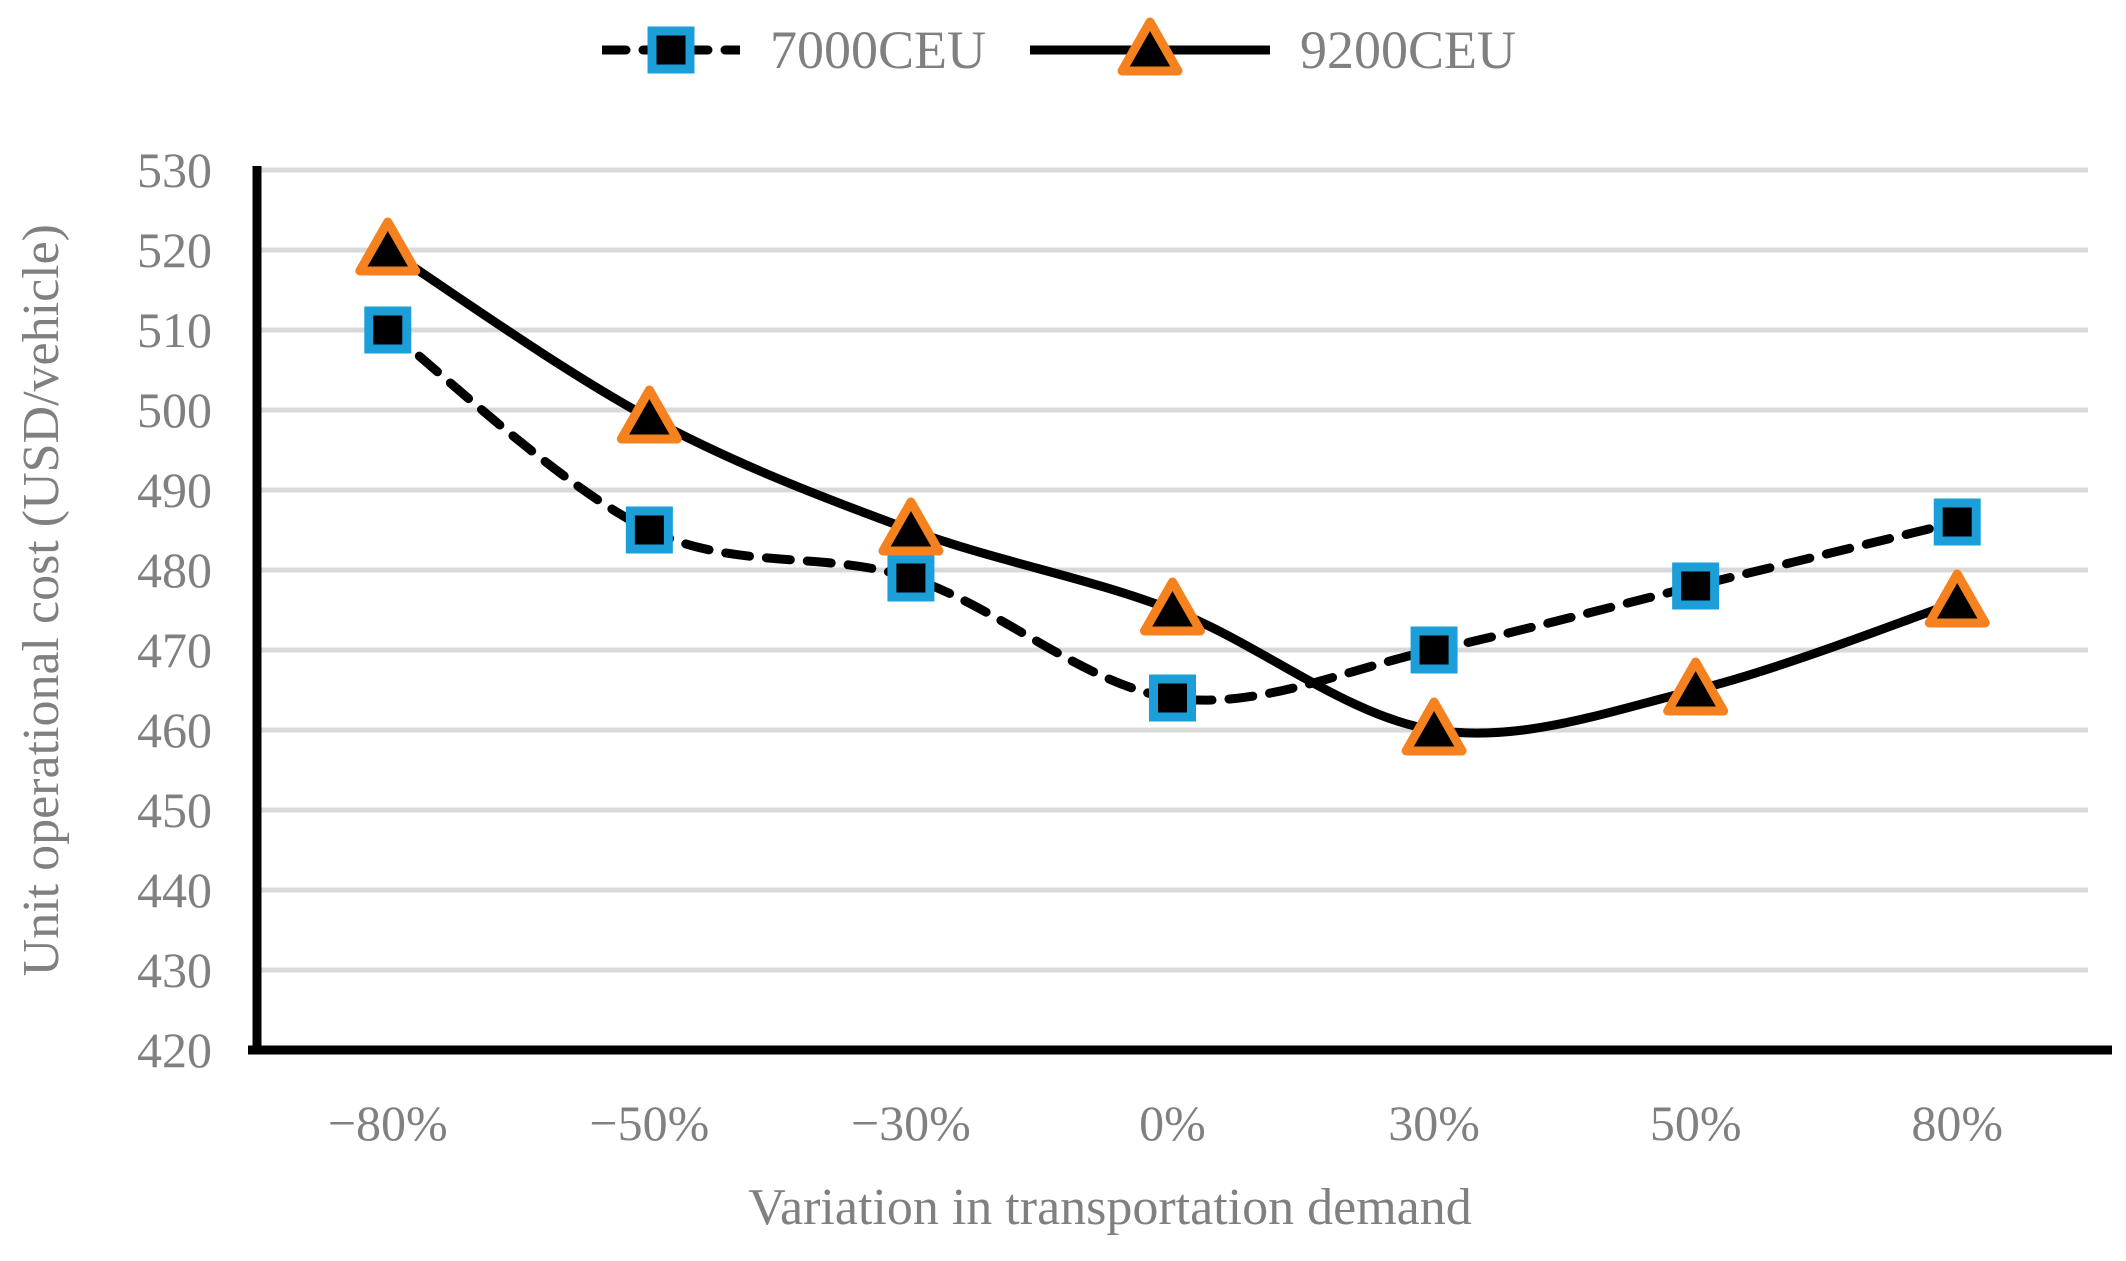 Image resolution: width=2126 pixels, height=1261 pixels. I want to click on x-tick-label: 50%, so click(1696, 1123).